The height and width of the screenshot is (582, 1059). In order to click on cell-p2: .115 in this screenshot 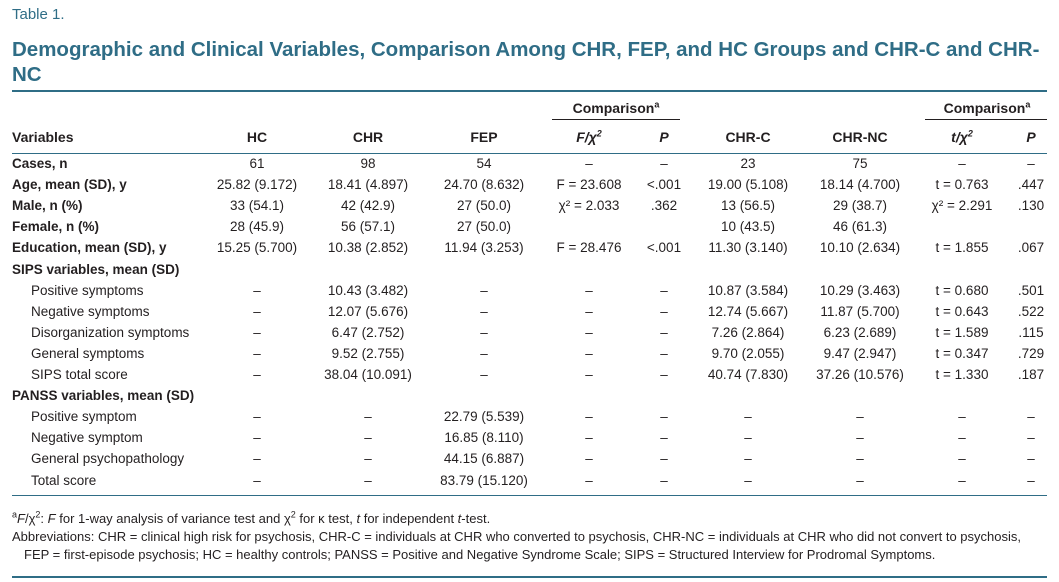, I will do `click(1031, 332)`.